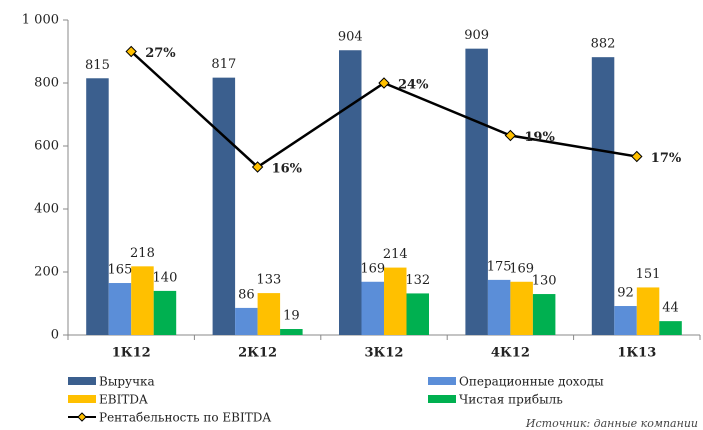 The height and width of the screenshot is (430, 703). I want to click on y-tick-label: 0, so click(55, 335).